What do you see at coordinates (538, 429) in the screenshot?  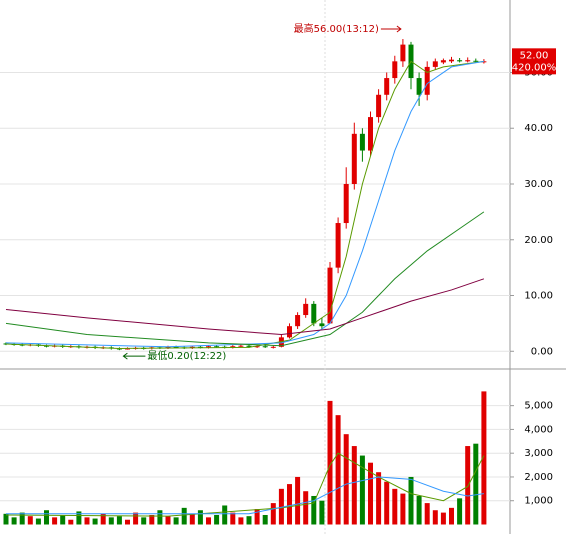 I see `y-tick-label: 4,000` at bounding box center [538, 429].